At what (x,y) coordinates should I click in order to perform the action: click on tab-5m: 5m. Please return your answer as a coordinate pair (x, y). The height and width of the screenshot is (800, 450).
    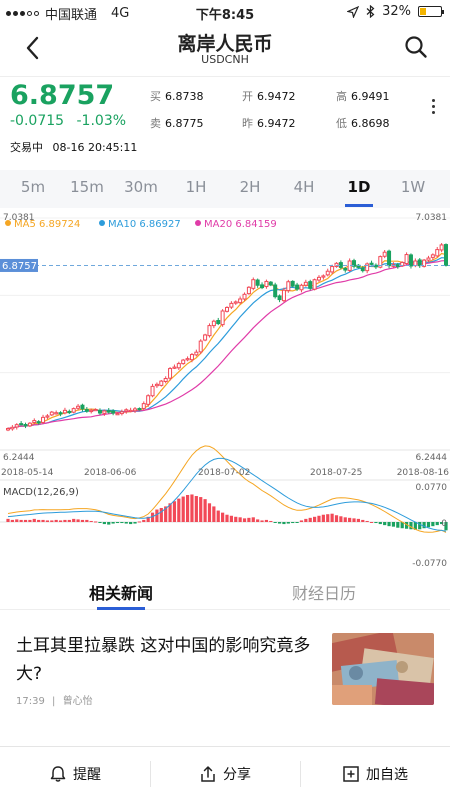
    Looking at the image, I should click on (33, 187).